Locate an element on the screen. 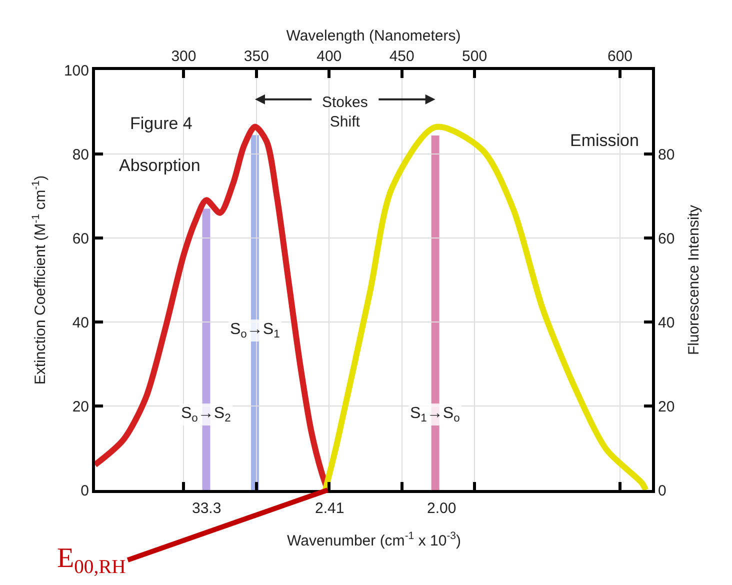 Image resolution: width=732 pixels, height=585 pixels. y2-tick-label: 40 is located at coordinates (666, 323).